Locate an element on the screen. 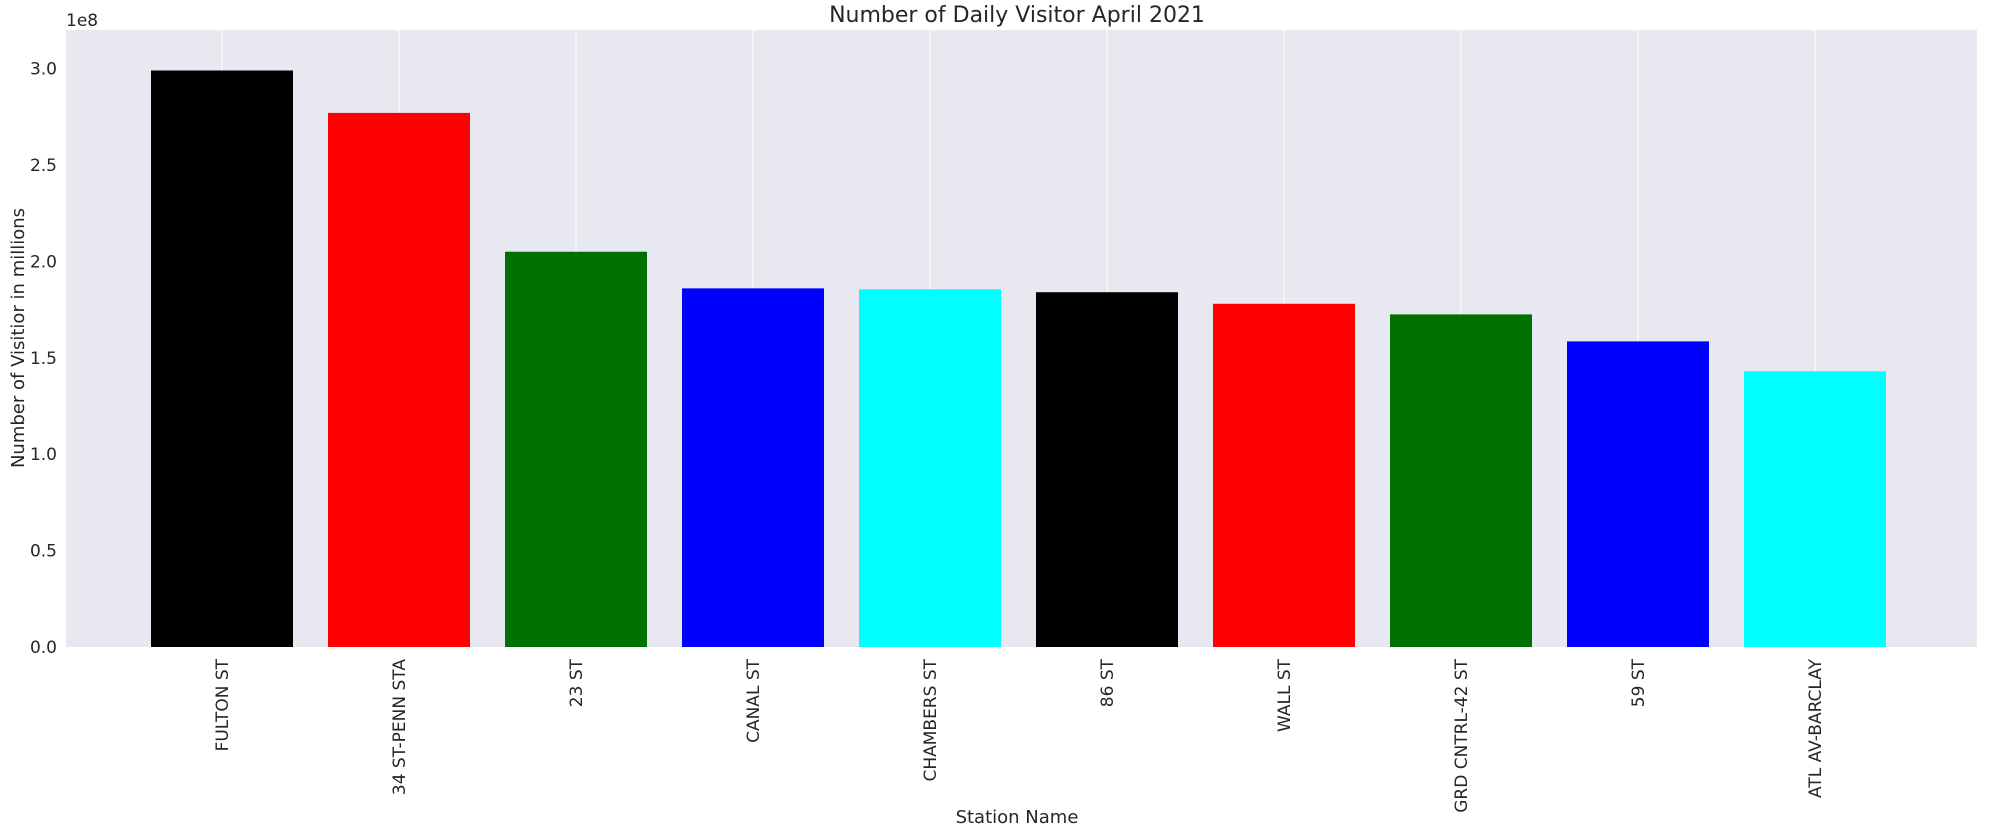  y-tick-label: 3.0 is located at coordinates (43, 70).